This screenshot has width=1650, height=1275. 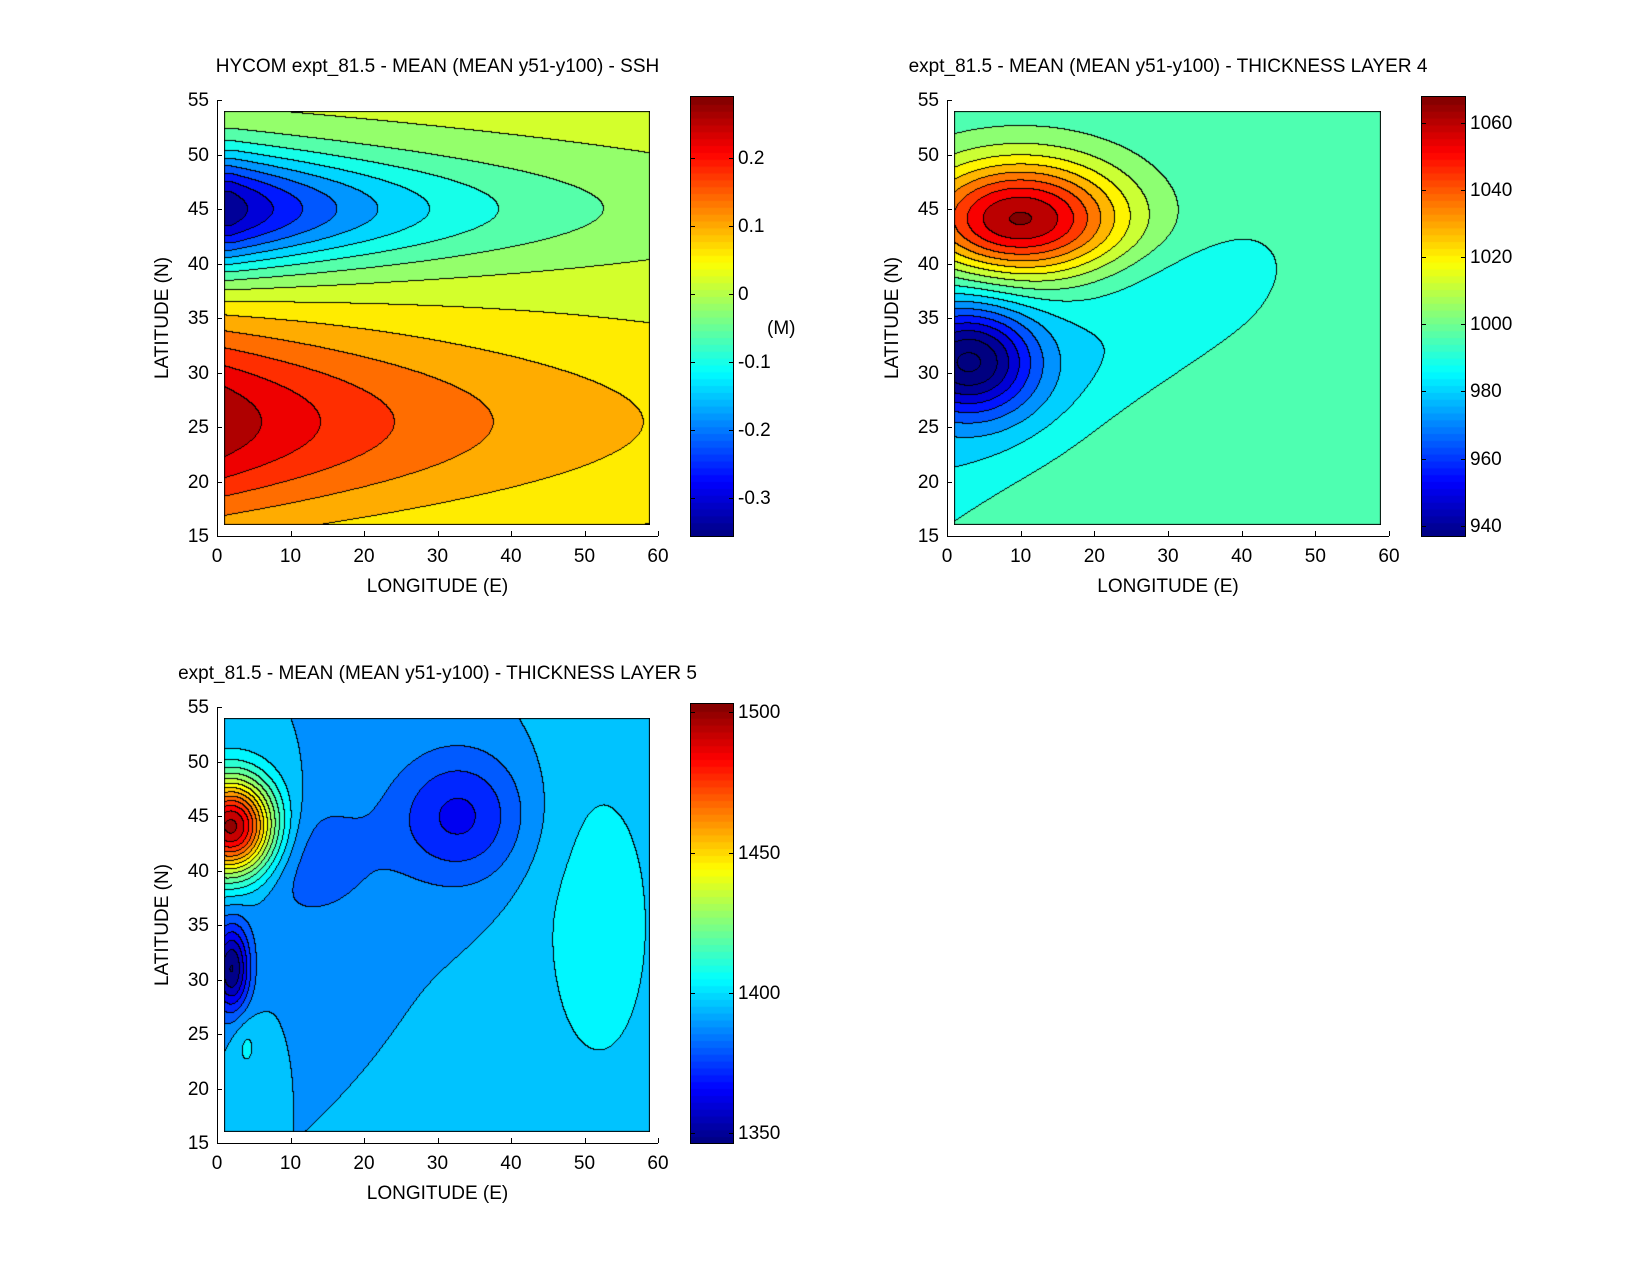 What do you see at coordinates (751, 227) in the screenshot?
I see `colorbar-tick-label: 0.1` at bounding box center [751, 227].